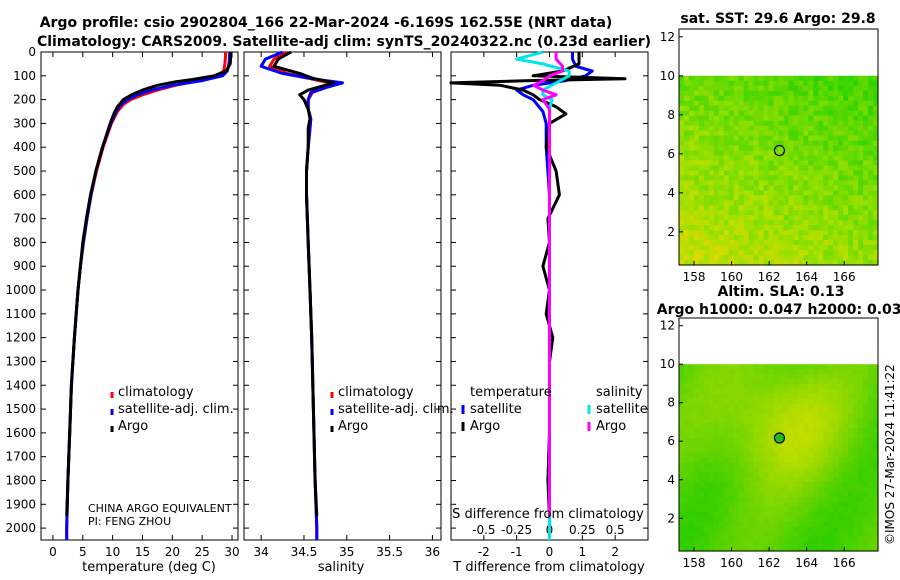  Describe the element at coordinates (694, 277) in the screenshot. I see `x-tick-label: 158` at that location.